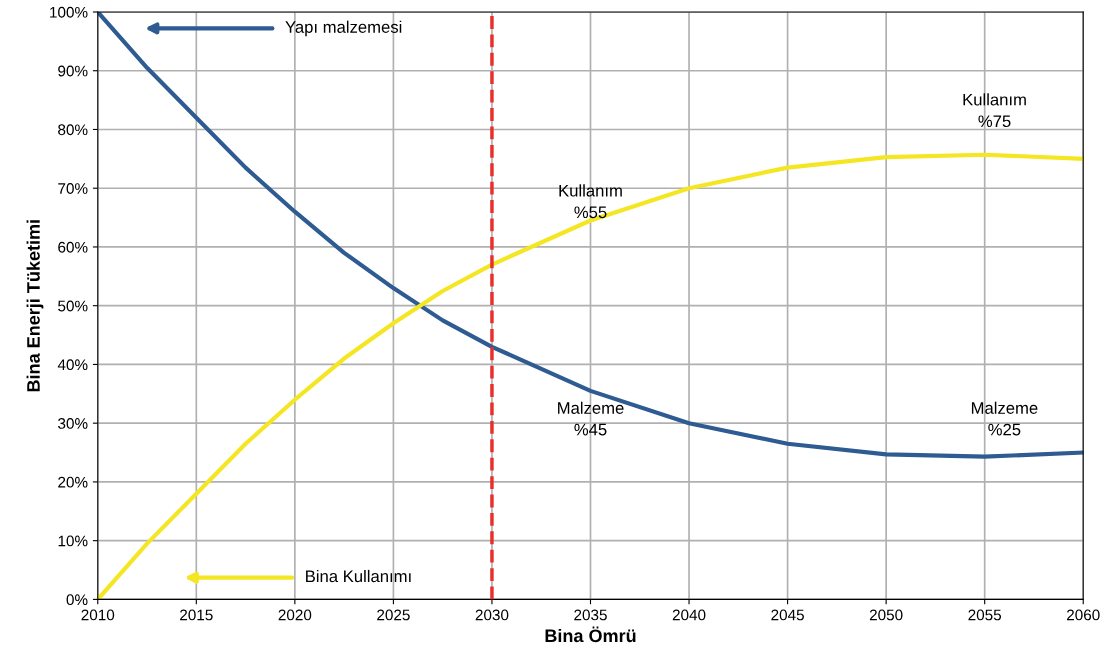  Describe the element at coordinates (73, 423) in the screenshot. I see `y-tick-label: 30%` at that location.